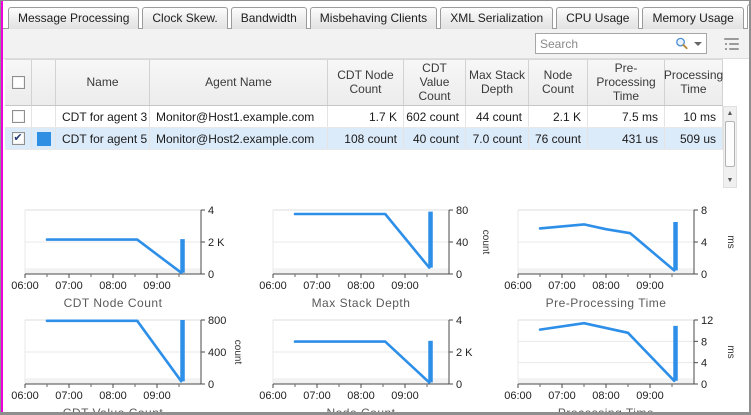 This screenshot has height=415, width=751. I want to click on tab-misbehaving-clients: Misbehaving Clients, so click(373, 18).